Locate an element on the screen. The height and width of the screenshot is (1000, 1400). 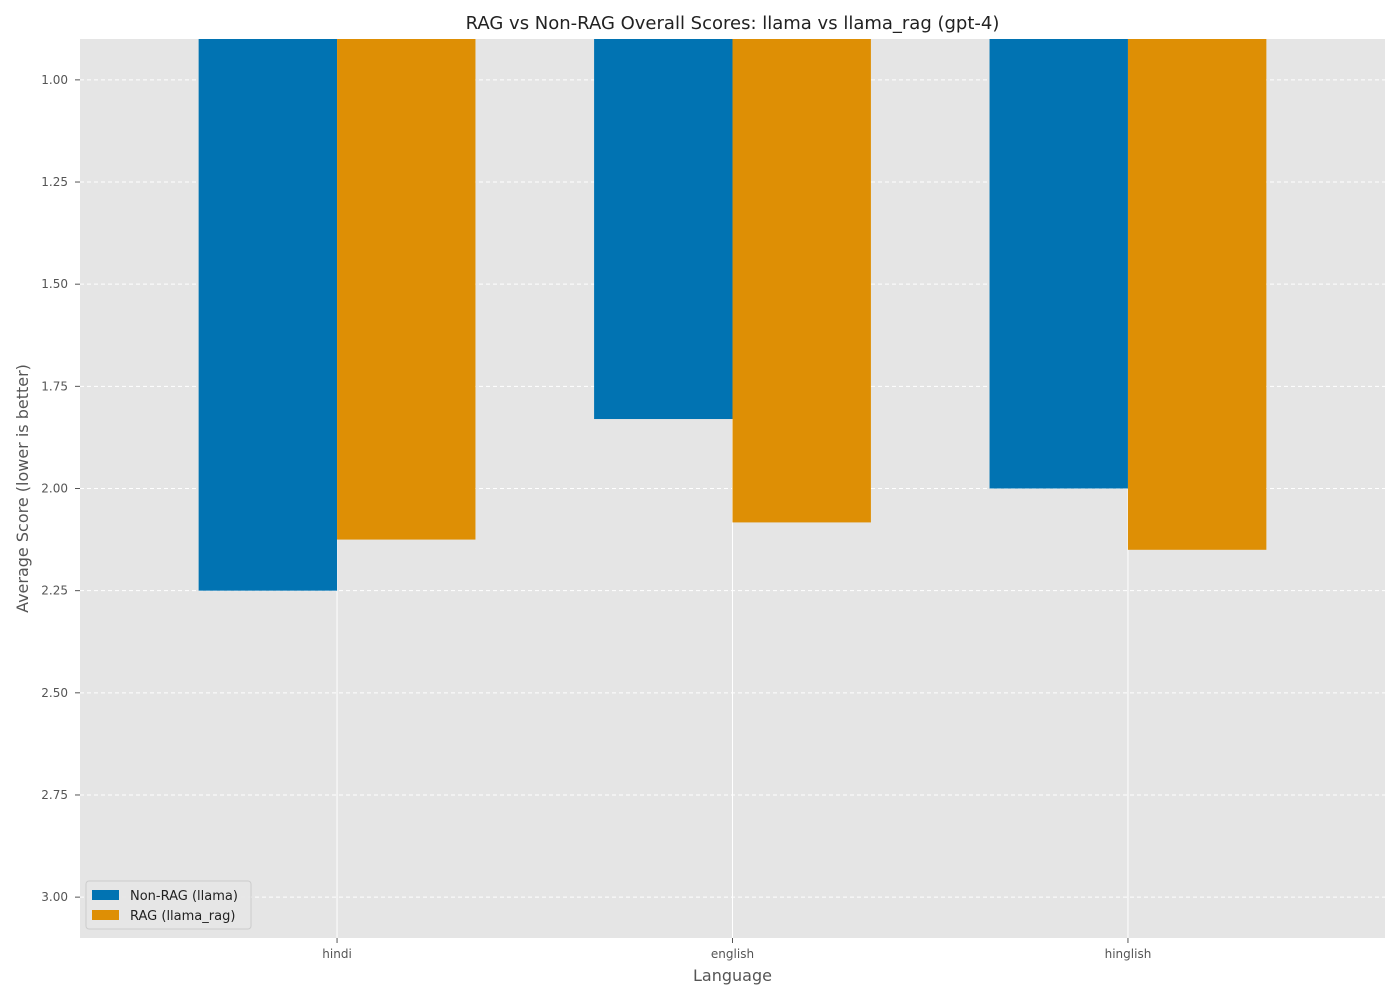
y-tick-label: 1.50 is located at coordinates (54, 284).